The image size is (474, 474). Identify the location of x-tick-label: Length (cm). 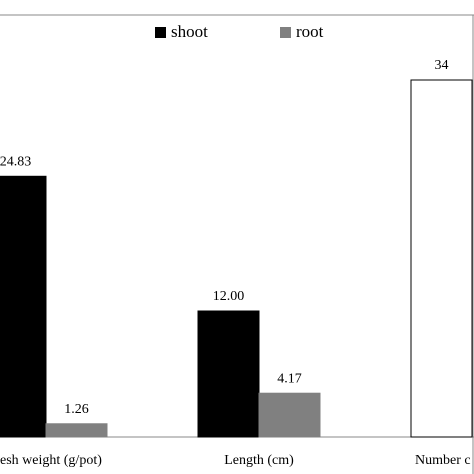
(259, 460).